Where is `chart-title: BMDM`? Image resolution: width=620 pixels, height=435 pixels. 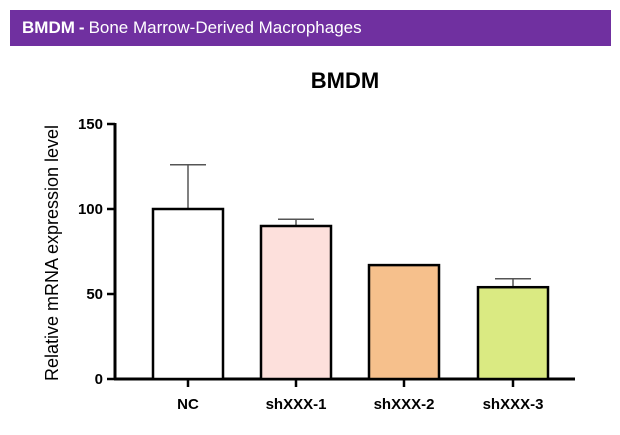 chart-title: BMDM is located at coordinates (345, 80).